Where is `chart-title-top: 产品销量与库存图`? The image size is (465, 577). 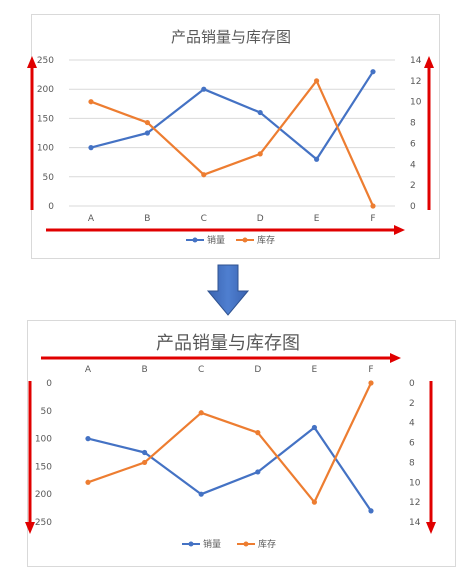 chart-title-top: 产品销量与库存图 is located at coordinates (231, 37).